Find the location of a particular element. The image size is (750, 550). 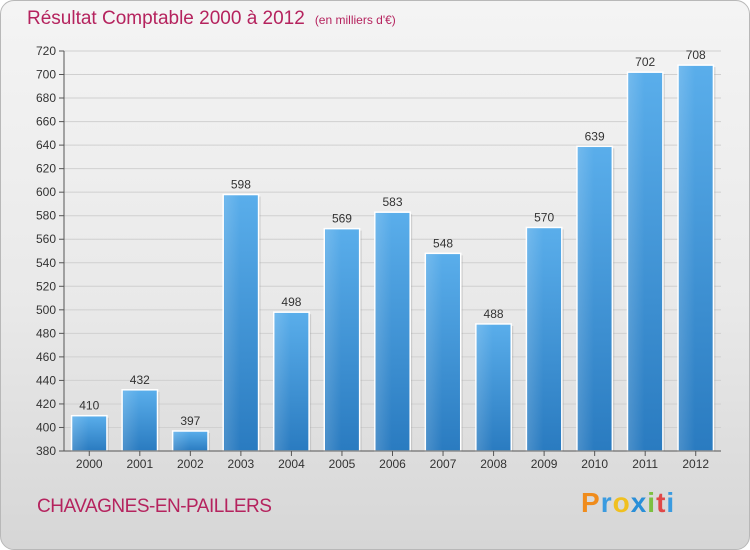

y-tick-label: 420 is located at coordinates (46, 404).